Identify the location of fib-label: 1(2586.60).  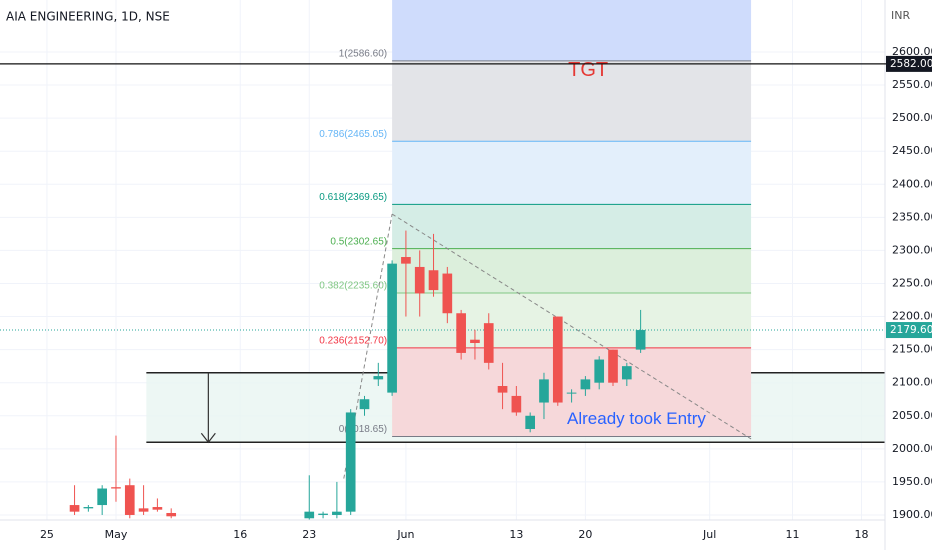
(363, 53).